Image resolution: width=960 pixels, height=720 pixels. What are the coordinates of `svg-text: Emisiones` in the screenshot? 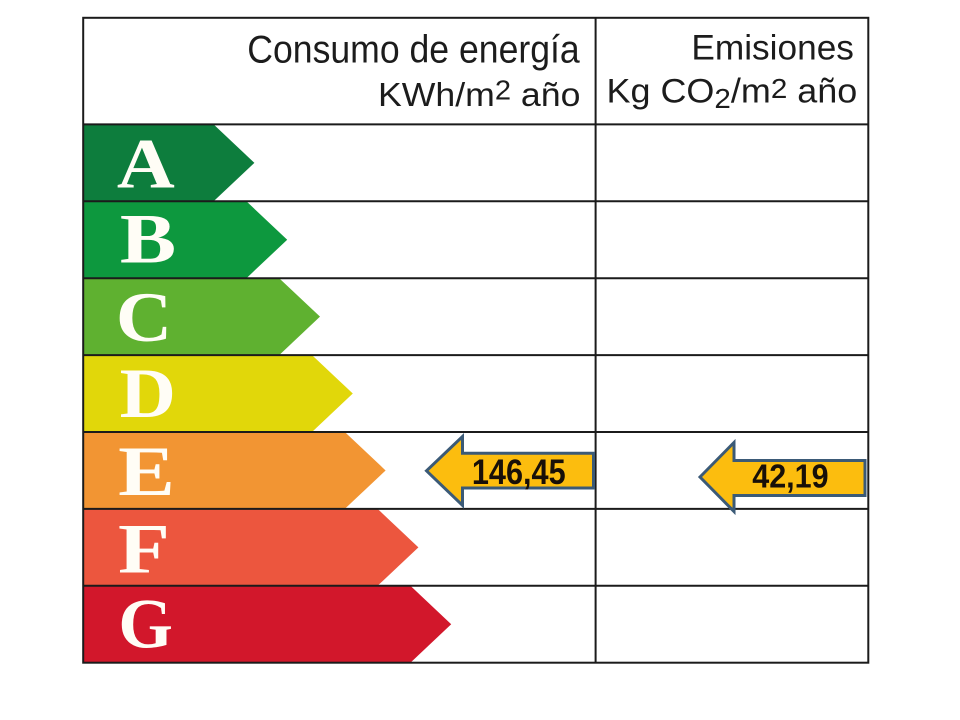 It's located at (772, 48).